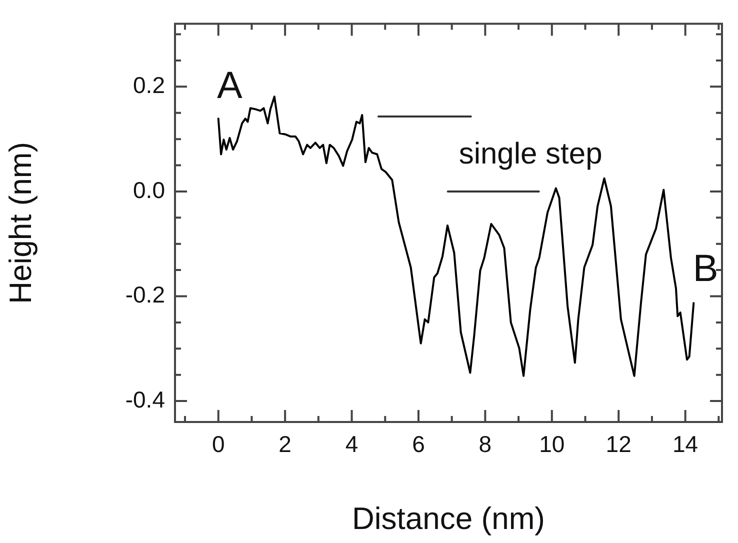  What do you see at coordinates (285, 444) in the screenshot?
I see `x-tick-label: 2` at bounding box center [285, 444].